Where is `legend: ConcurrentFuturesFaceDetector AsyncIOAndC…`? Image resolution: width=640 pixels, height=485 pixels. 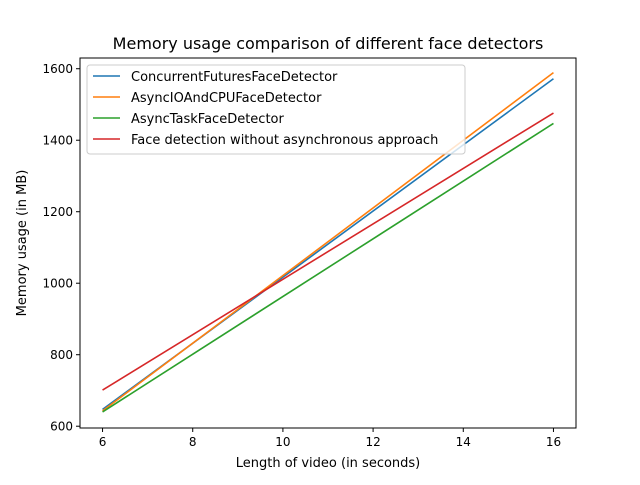 legend: ConcurrentFuturesFaceDetector AsyncIOAndC… is located at coordinates (276, 109).